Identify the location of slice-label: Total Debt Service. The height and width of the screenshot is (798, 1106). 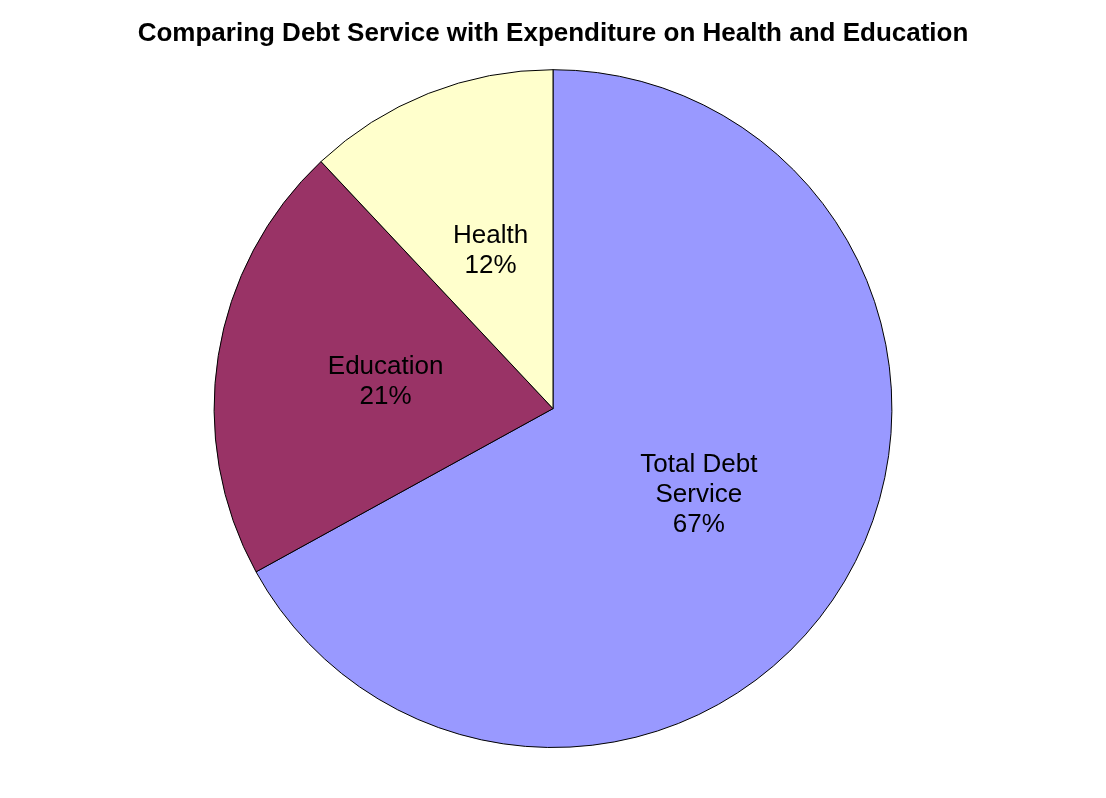
(699, 478).